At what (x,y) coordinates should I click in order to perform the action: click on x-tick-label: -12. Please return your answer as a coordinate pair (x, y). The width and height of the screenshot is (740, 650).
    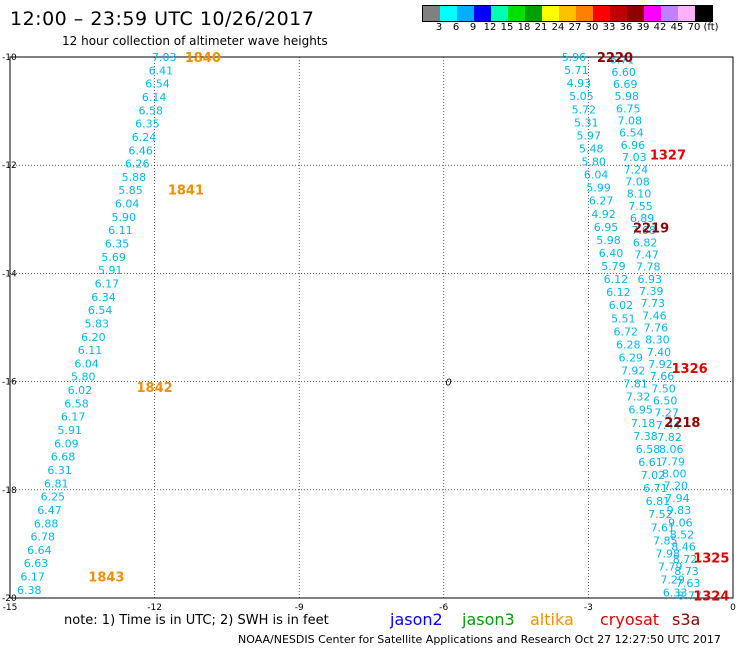
    Looking at the image, I should click on (154, 608).